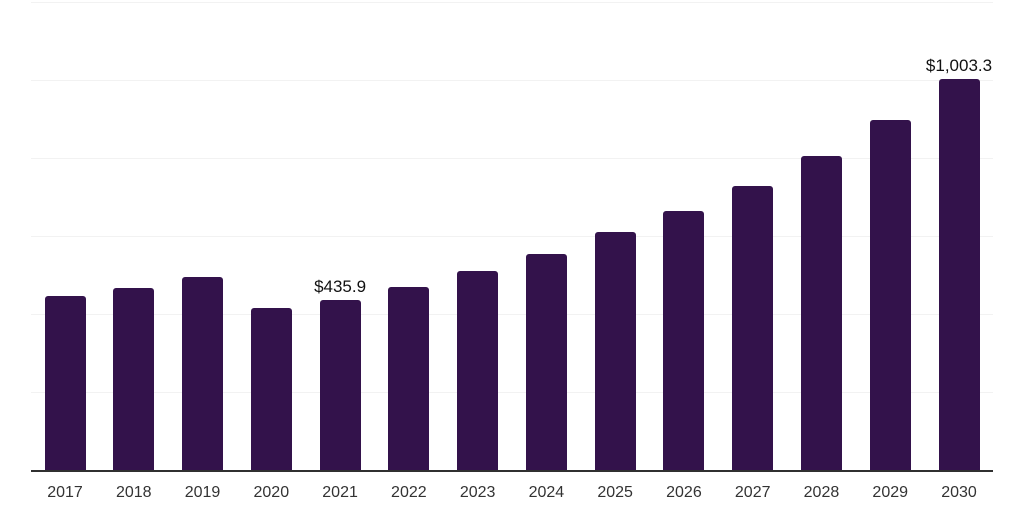 Image resolution: width=1024 pixels, height=512 pixels. What do you see at coordinates (409, 378) in the screenshot?
I see `bar-2022` at bounding box center [409, 378].